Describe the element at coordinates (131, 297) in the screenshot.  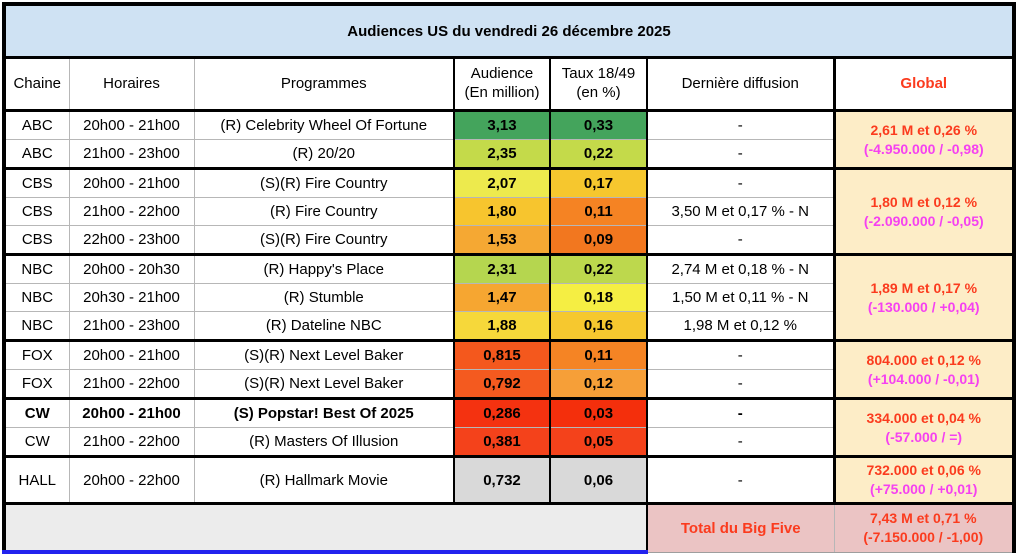
I see `cell-horaires: 20h30 - 21h00` at that location.